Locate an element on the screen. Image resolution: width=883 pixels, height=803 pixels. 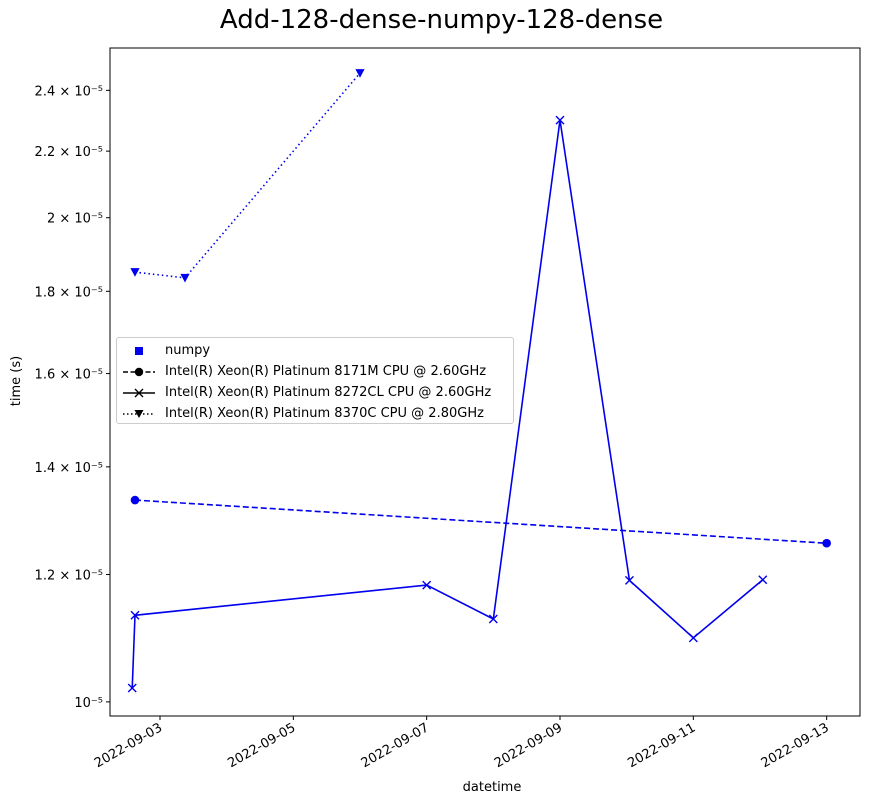
y-tick-label: 1.8 × 10⁻⁵ is located at coordinates (69, 292).